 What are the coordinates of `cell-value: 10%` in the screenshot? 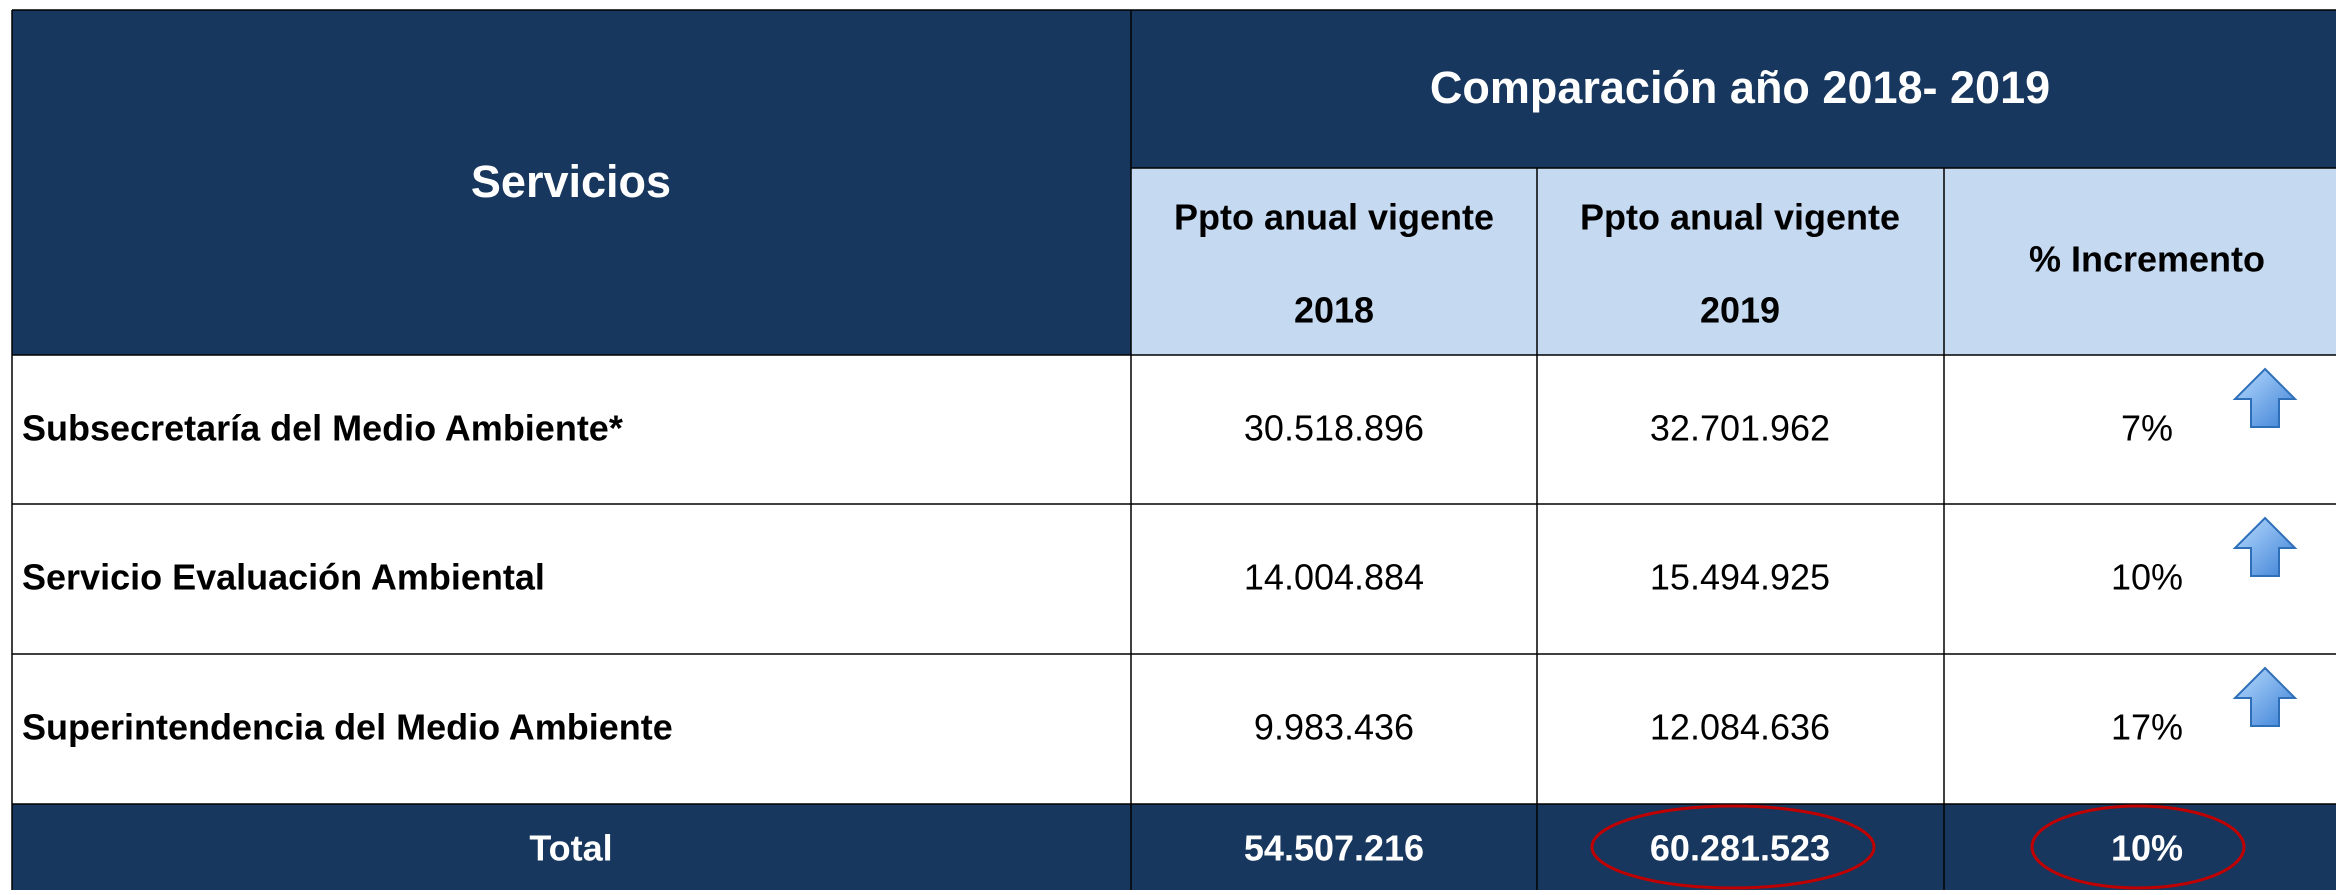 It's located at (2147, 577).